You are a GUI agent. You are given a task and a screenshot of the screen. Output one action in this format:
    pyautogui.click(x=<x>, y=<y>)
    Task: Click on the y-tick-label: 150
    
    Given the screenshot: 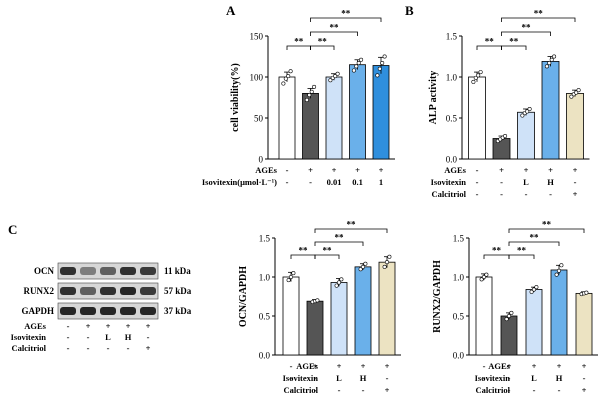 What is the action you would take?
    pyautogui.click(x=257, y=37)
    